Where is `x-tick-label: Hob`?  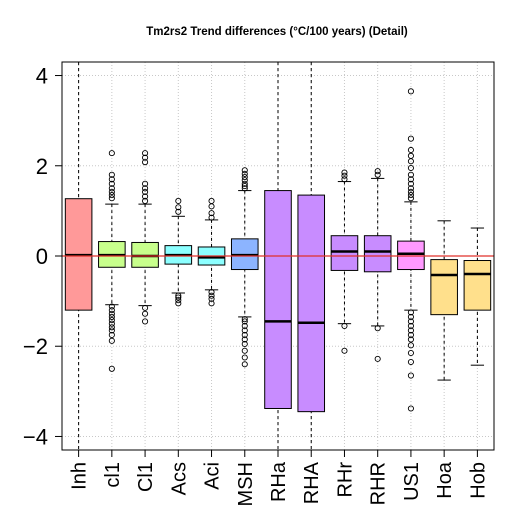 x-tick-label: Hob is located at coordinates (478, 480).